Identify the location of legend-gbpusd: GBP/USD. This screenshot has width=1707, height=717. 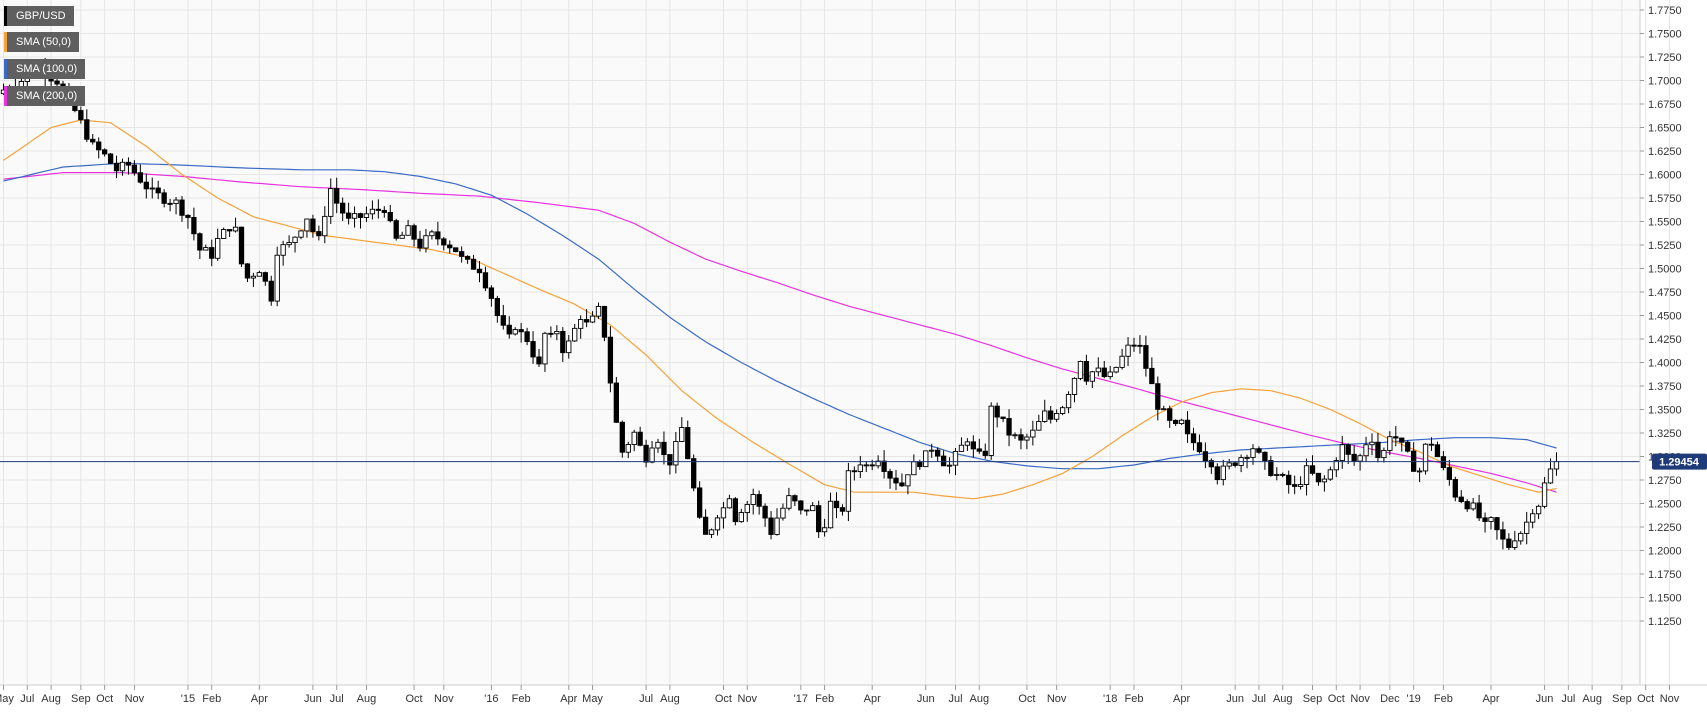
(39, 16).